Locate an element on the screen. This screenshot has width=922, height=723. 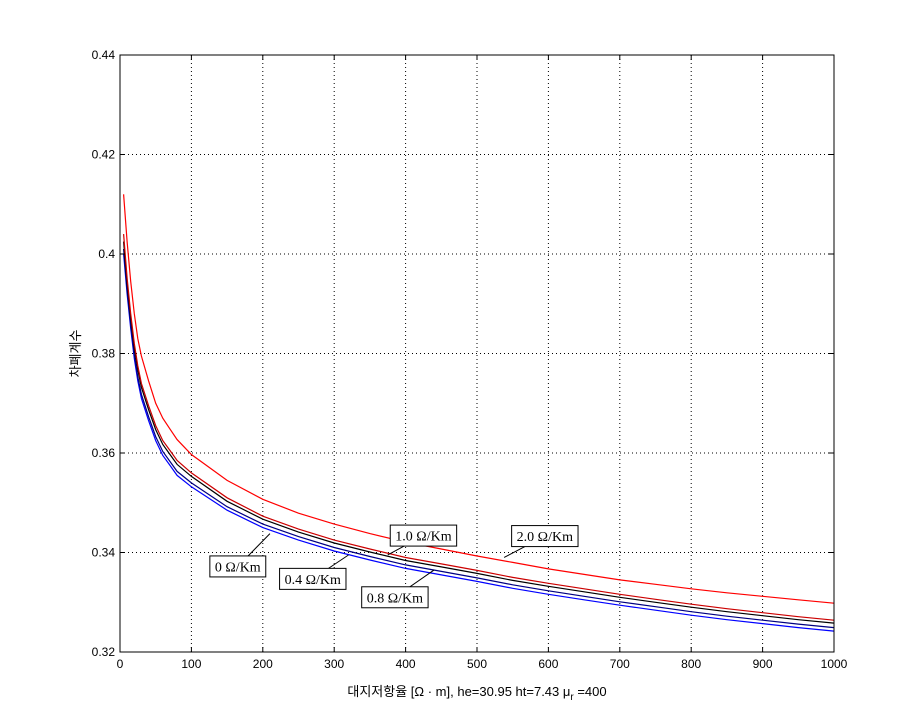
x-tick-label: 900 is located at coordinates (763, 664).